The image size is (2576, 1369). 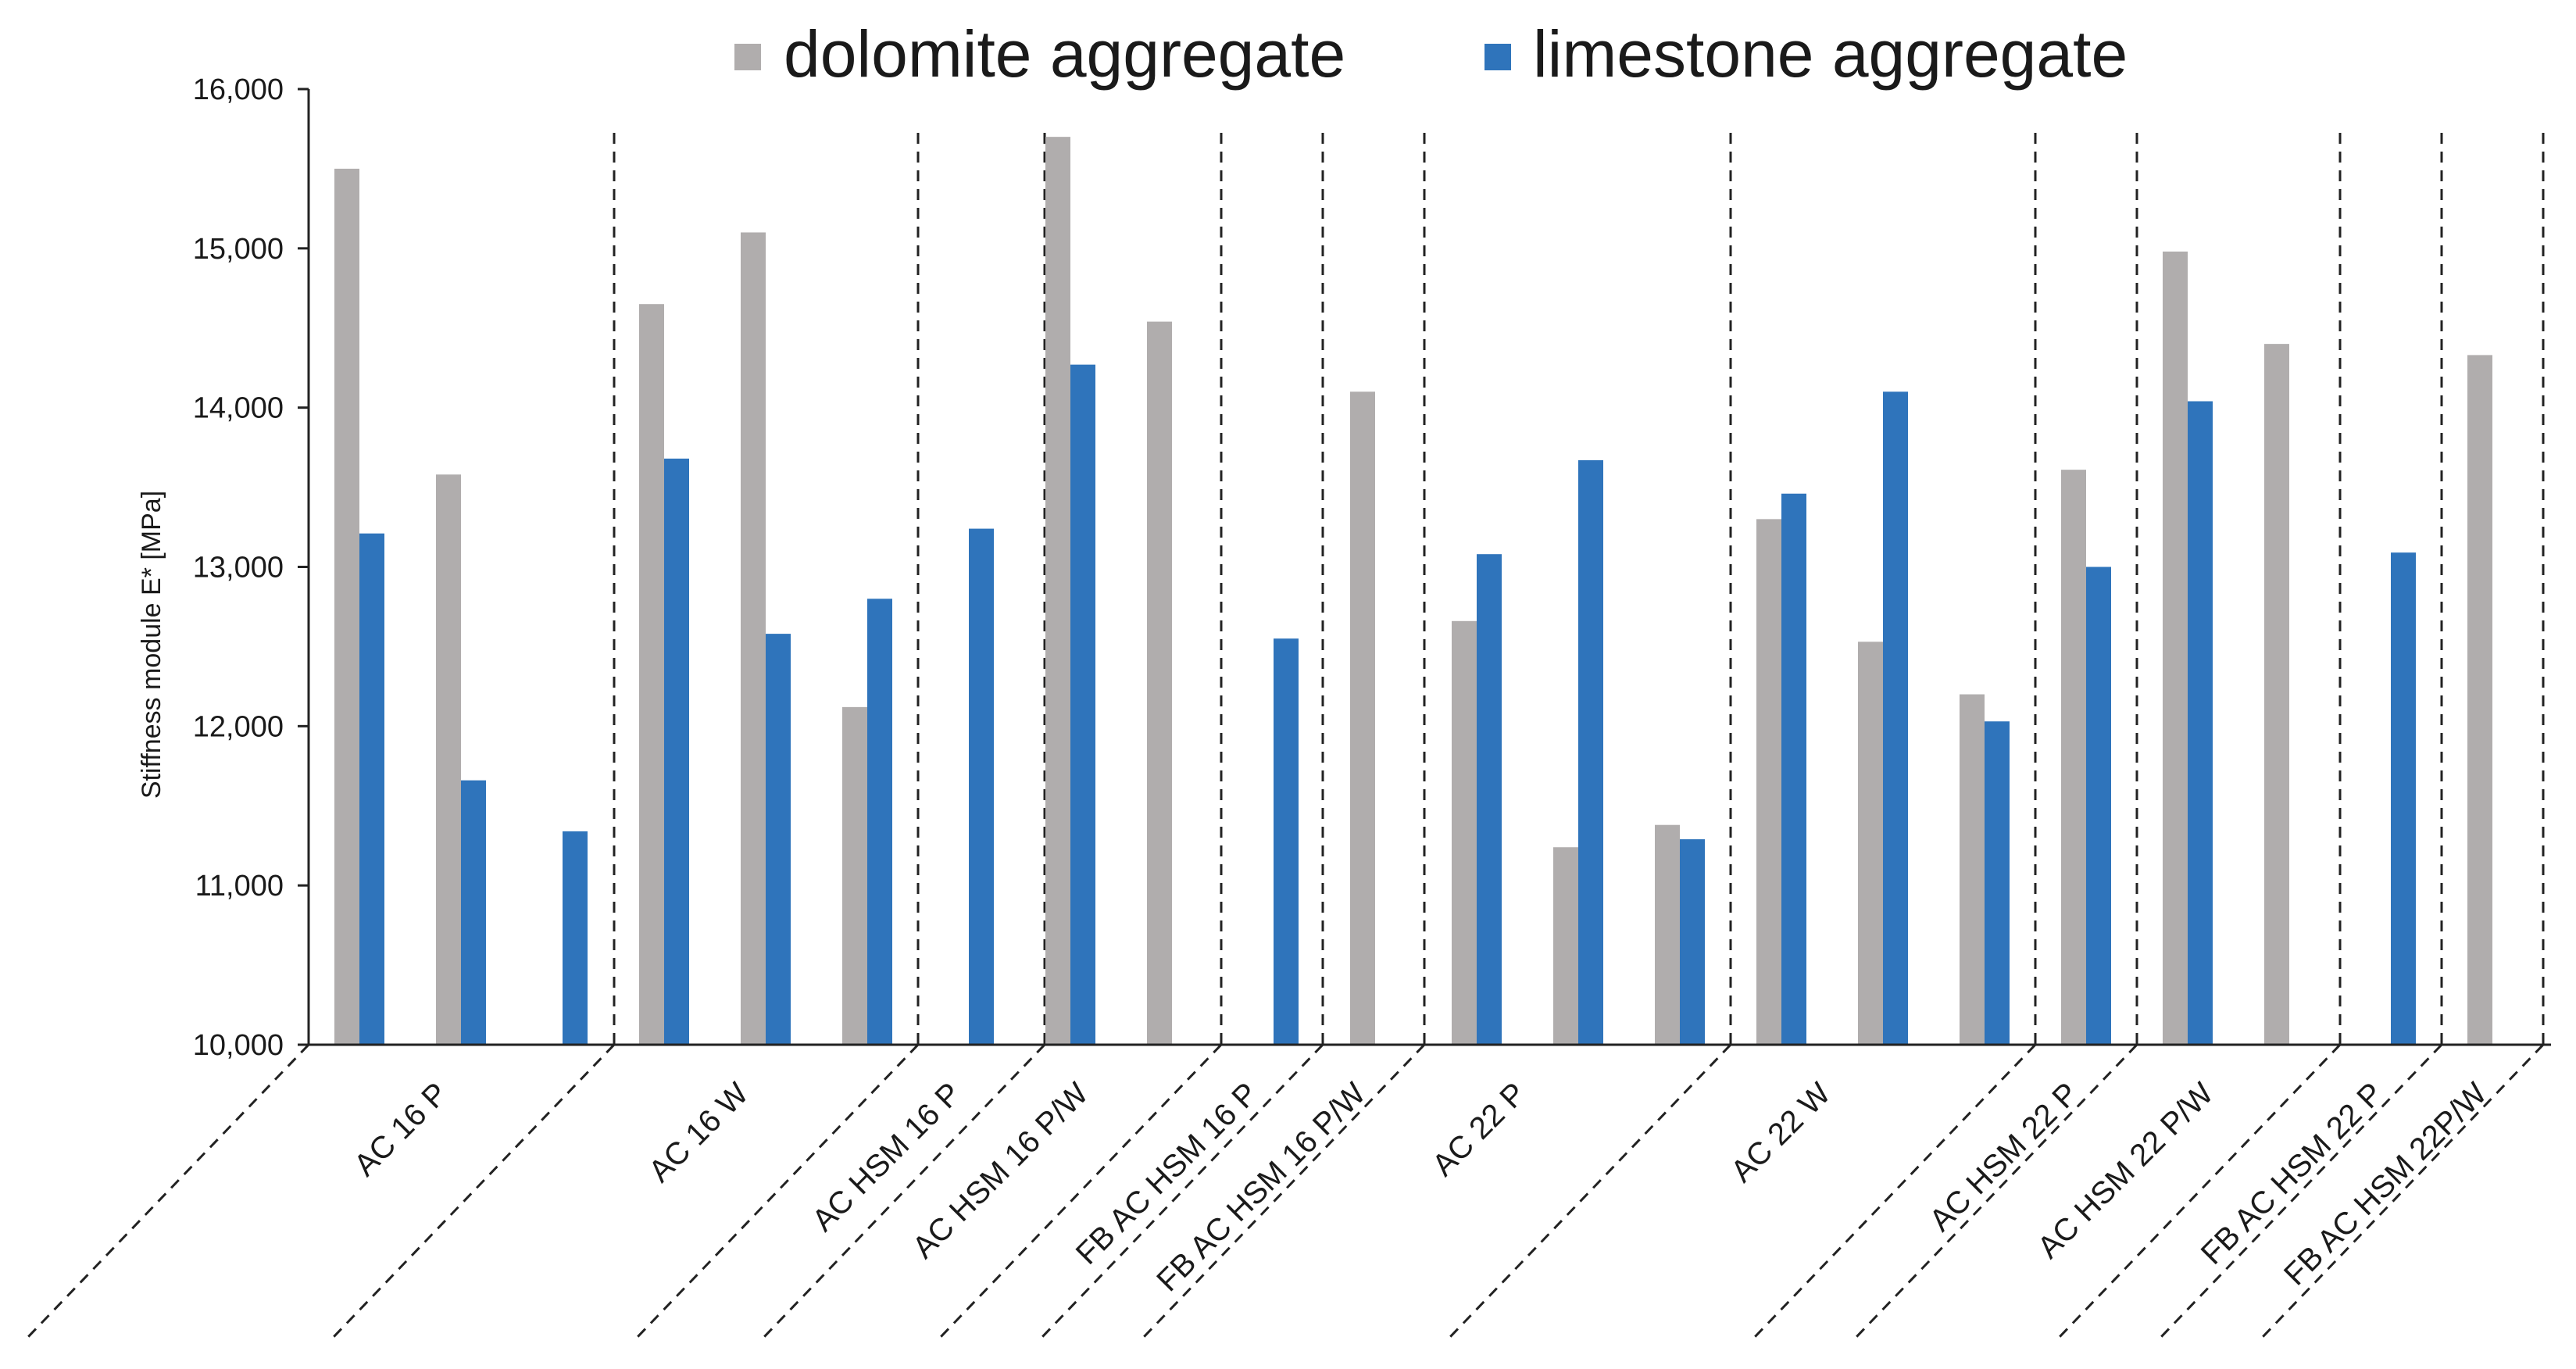 I want to click on y-tick-label: 15,000, so click(x=239, y=250).